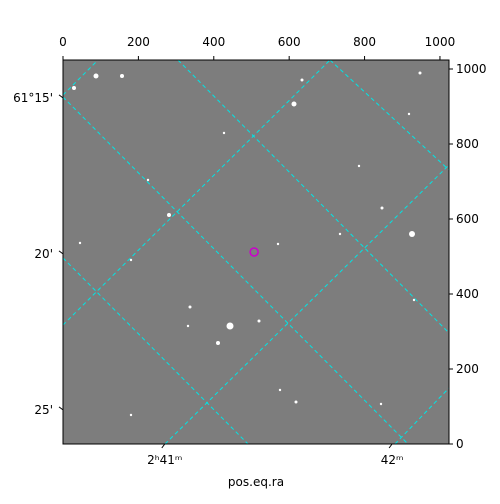 The image size is (500, 504). Describe the element at coordinates (440, 42) in the screenshot. I see `x-tick-label: 1000` at that location.